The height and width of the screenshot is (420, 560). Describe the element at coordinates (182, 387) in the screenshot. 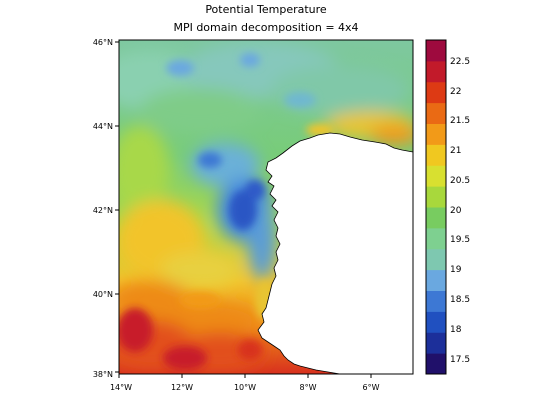

I see `lon-tick-label: 12°W` at that location.